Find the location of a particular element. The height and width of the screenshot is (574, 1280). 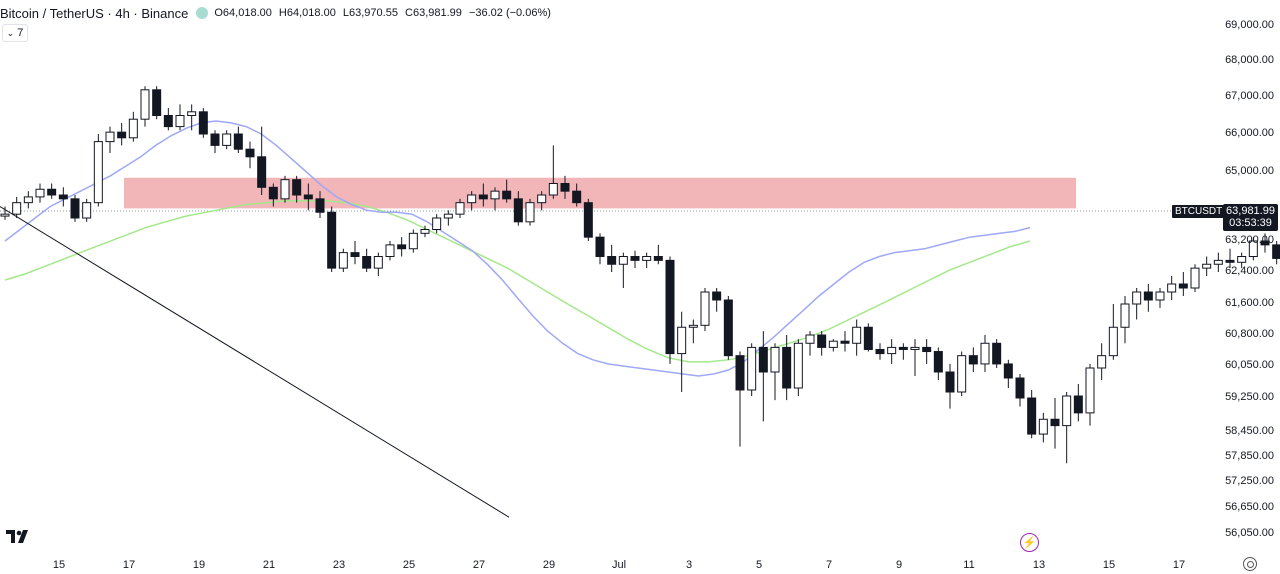

lightning-icon: ⚡ is located at coordinates (1029, 542).